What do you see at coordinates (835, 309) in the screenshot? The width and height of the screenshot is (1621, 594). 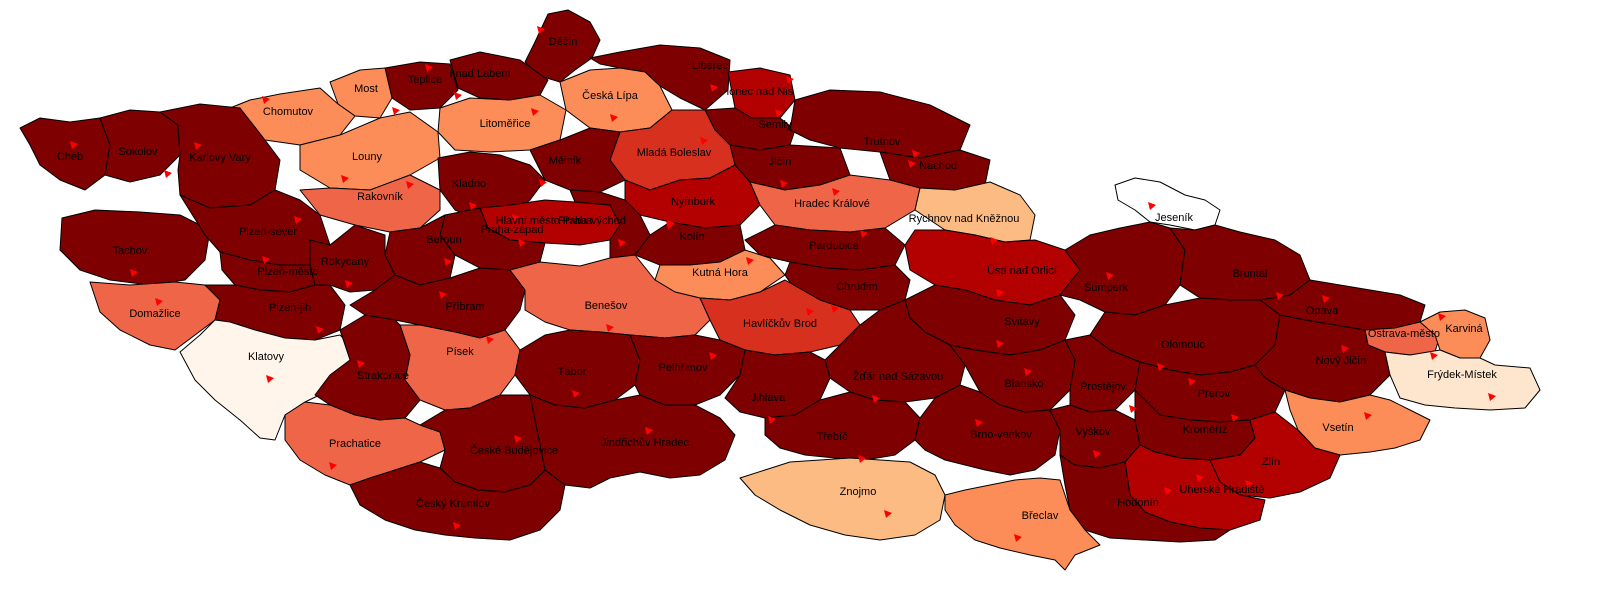 I see `marker-chrudim` at bounding box center [835, 309].